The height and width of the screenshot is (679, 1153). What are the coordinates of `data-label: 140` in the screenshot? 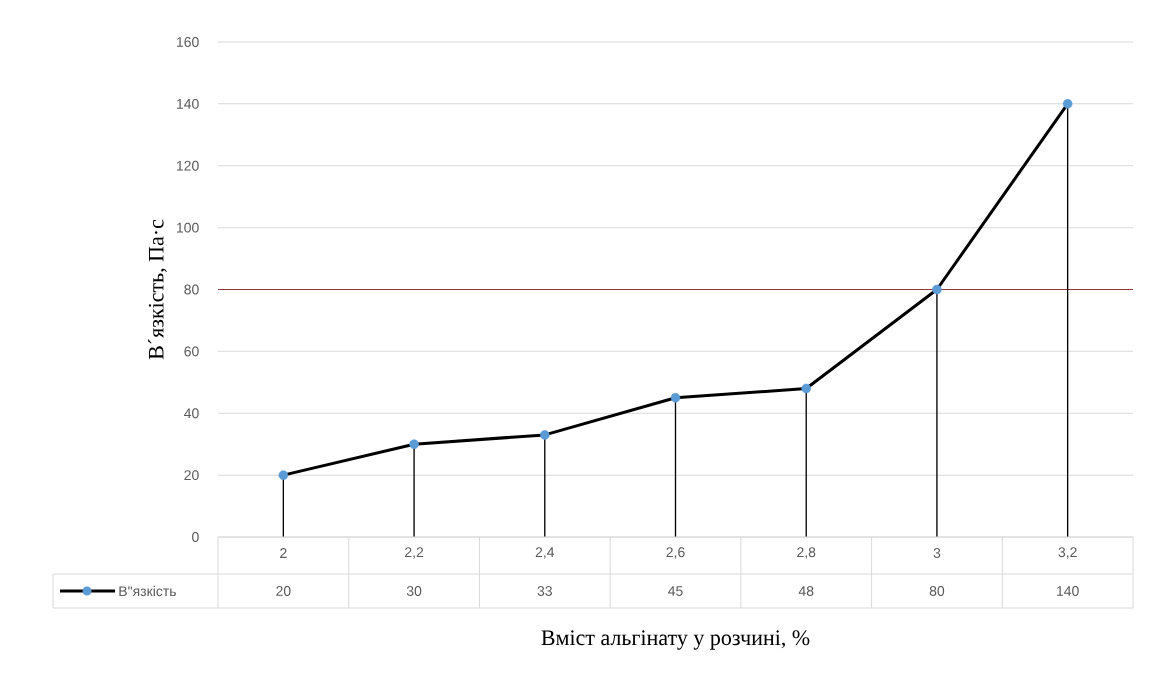 It's located at (1068, 591).